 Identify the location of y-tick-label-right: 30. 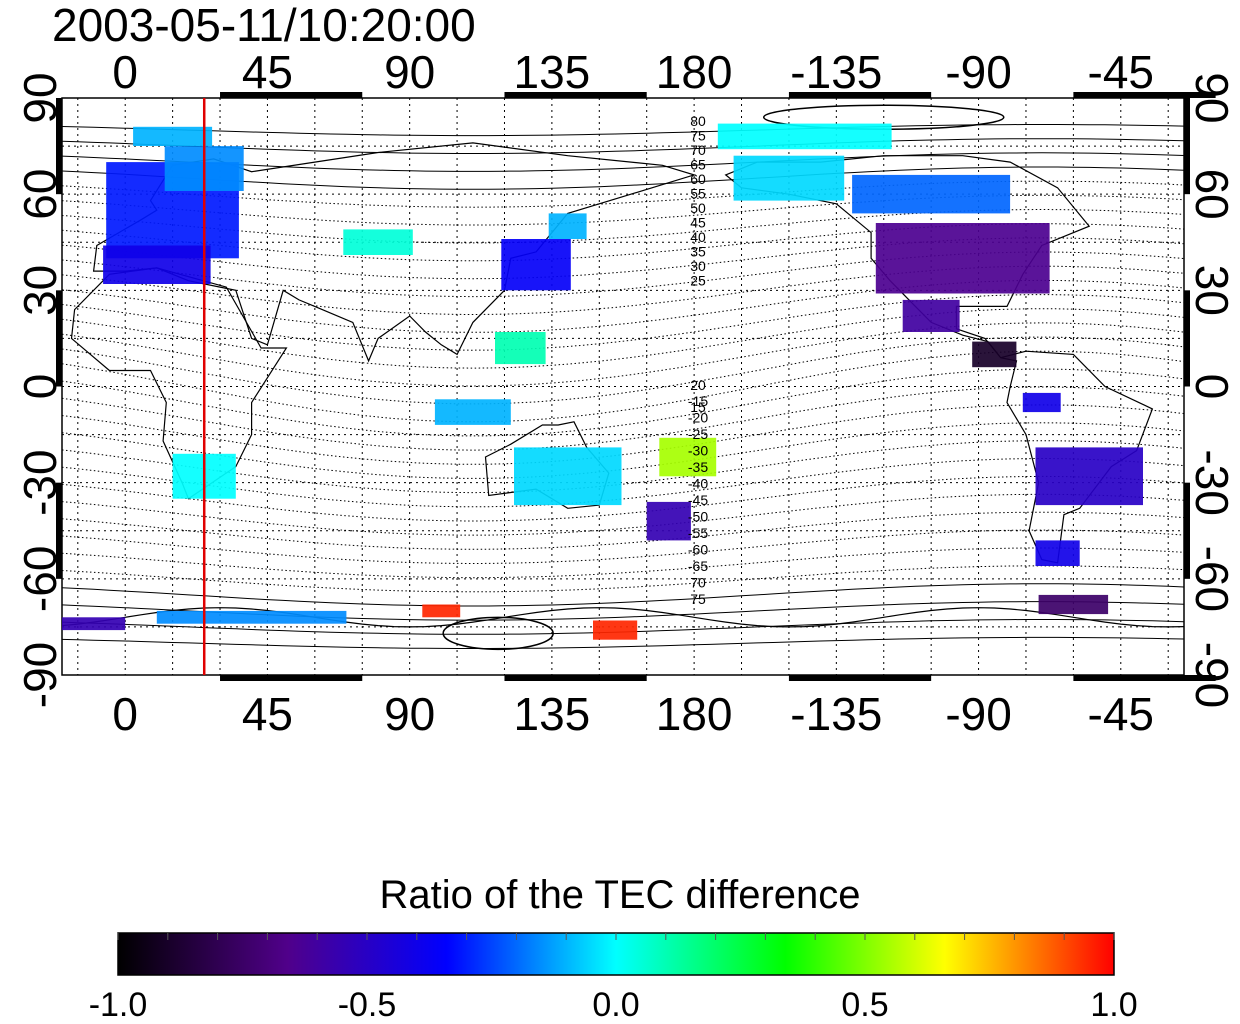
(1212, 290).